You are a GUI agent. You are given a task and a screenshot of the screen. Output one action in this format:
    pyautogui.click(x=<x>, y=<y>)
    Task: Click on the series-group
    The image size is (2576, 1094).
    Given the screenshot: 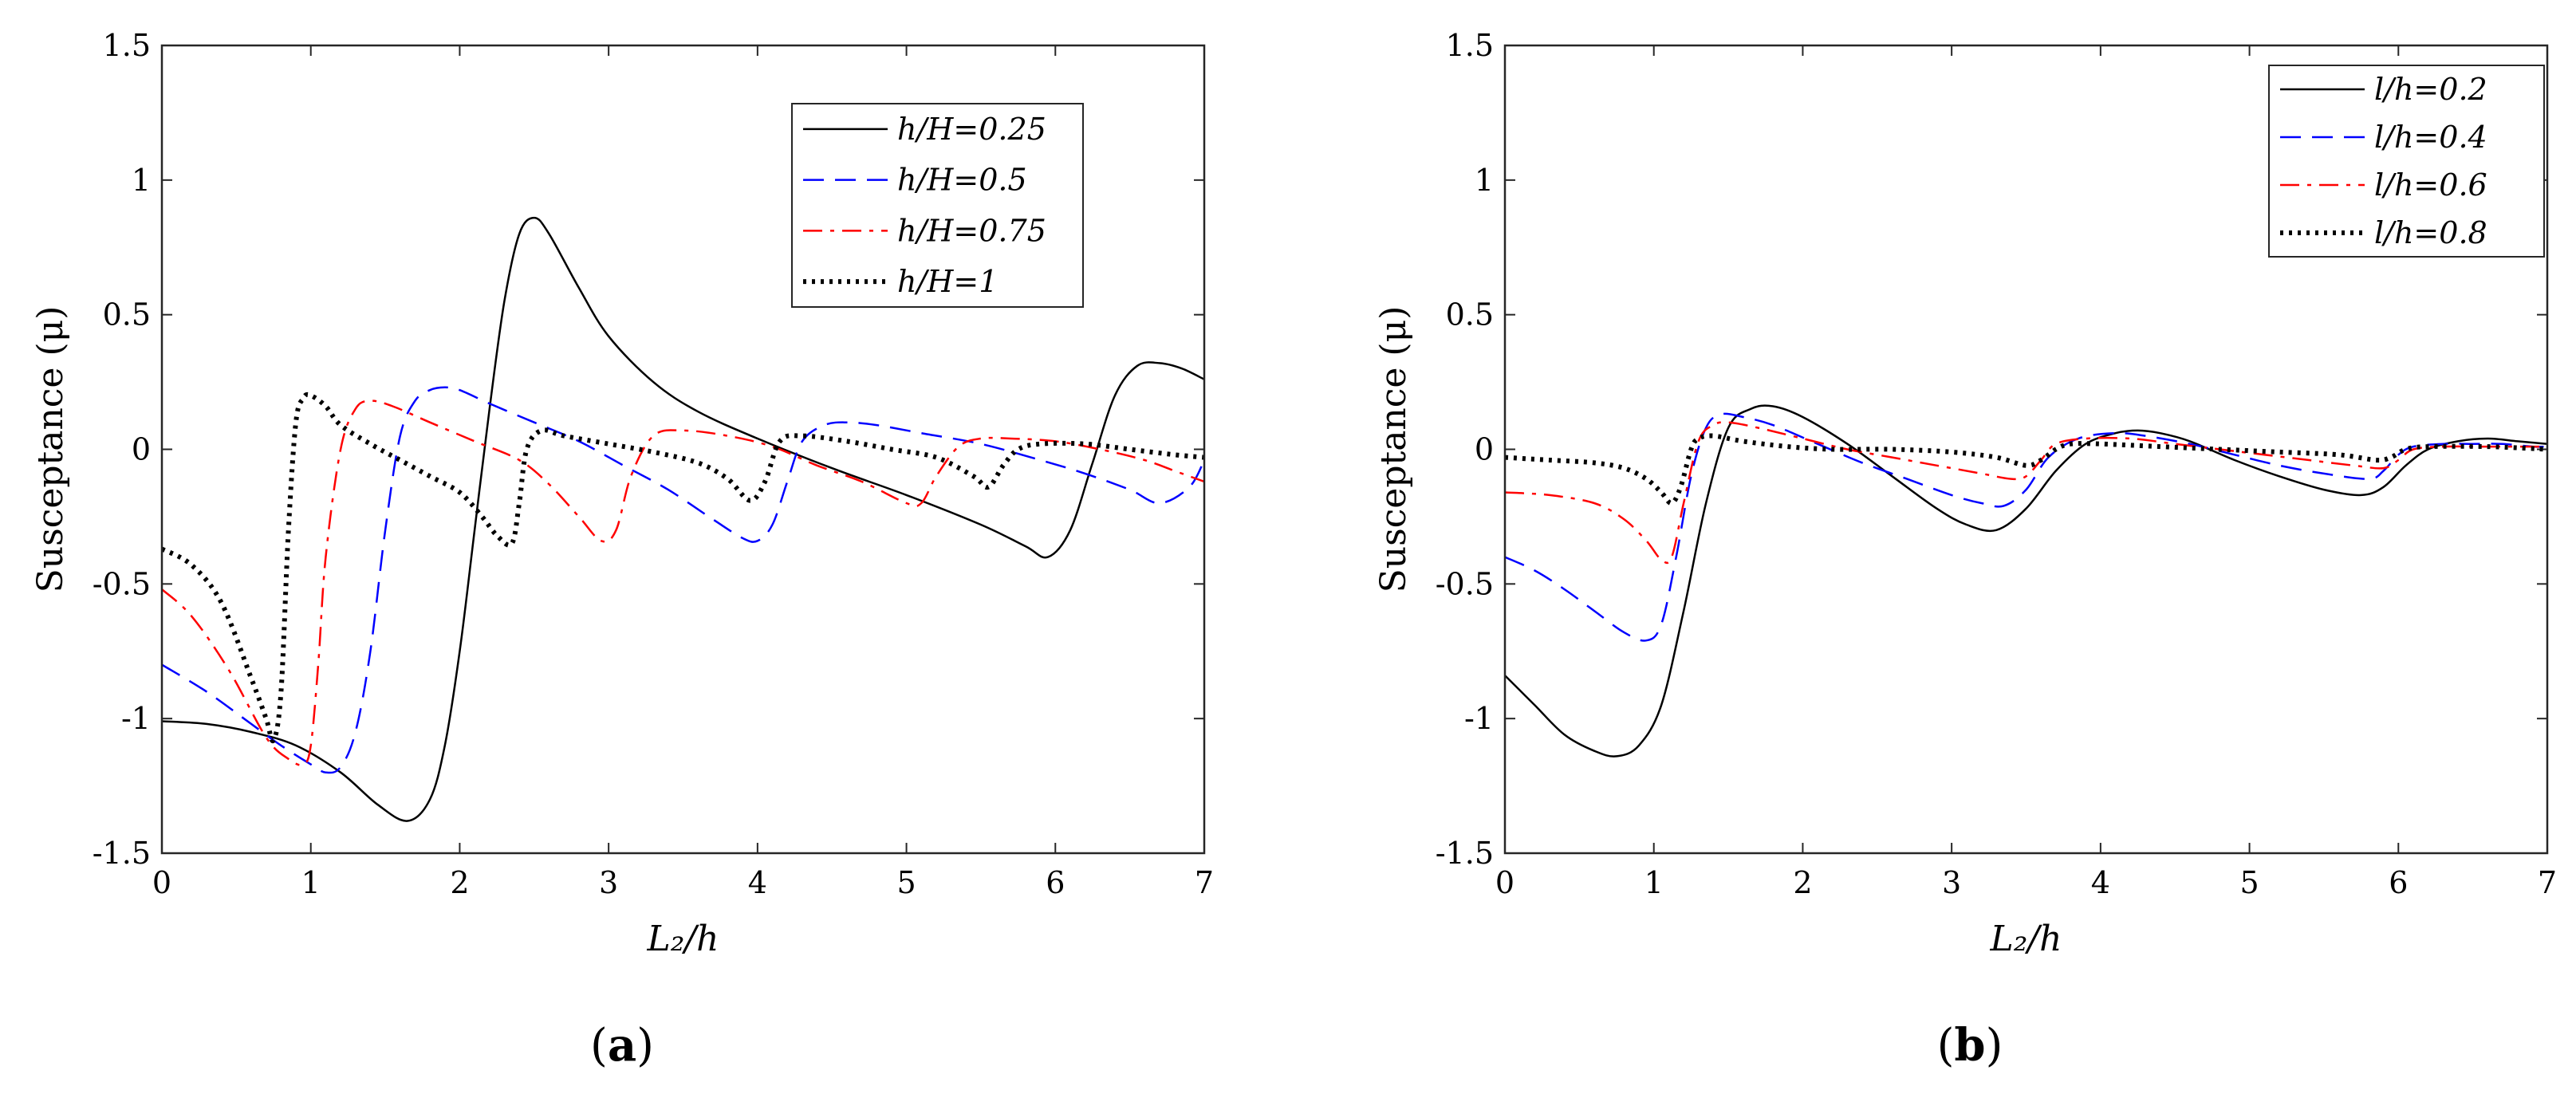 What is the action you would take?
    pyautogui.click(x=2026, y=581)
    